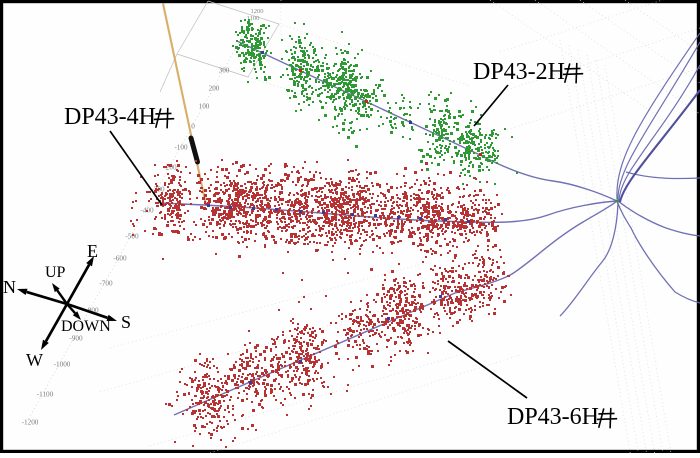 This screenshot has width=700, height=458. I want to click on svg-text: E, so click(92, 251).